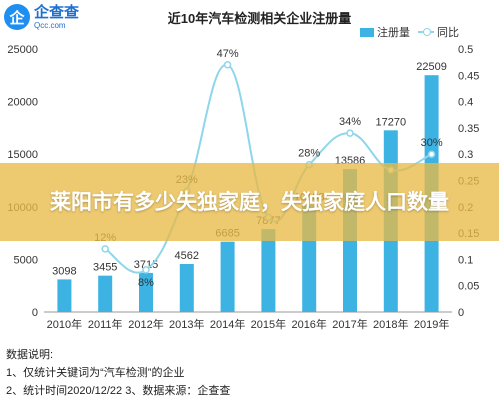 This screenshot has width=499, height=400. Describe the element at coordinates (186, 324) in the screenshot. I see `x-axis-tick-label: 2013年` at that location.